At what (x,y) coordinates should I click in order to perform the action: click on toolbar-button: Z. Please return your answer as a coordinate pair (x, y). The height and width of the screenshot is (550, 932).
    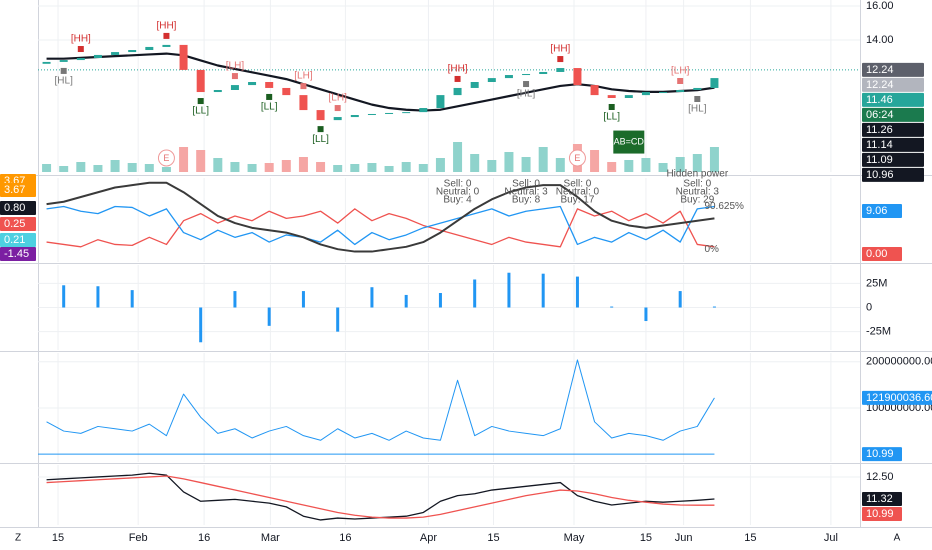
    Looking at the image, I should click on (18, 538).